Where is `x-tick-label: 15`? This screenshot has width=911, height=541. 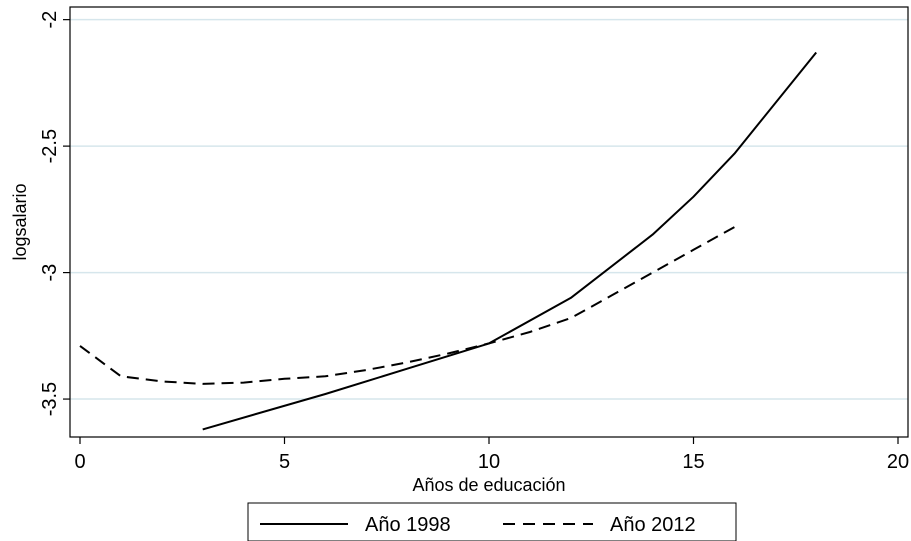
x-tick-label: 15 is located at coordinates (693, 462).